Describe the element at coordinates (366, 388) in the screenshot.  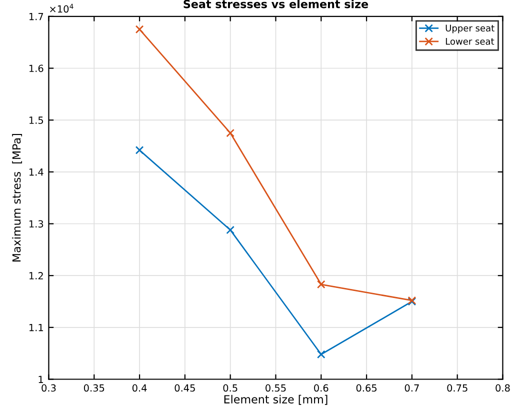
I see `x-tick-label: 0.65` at that location.